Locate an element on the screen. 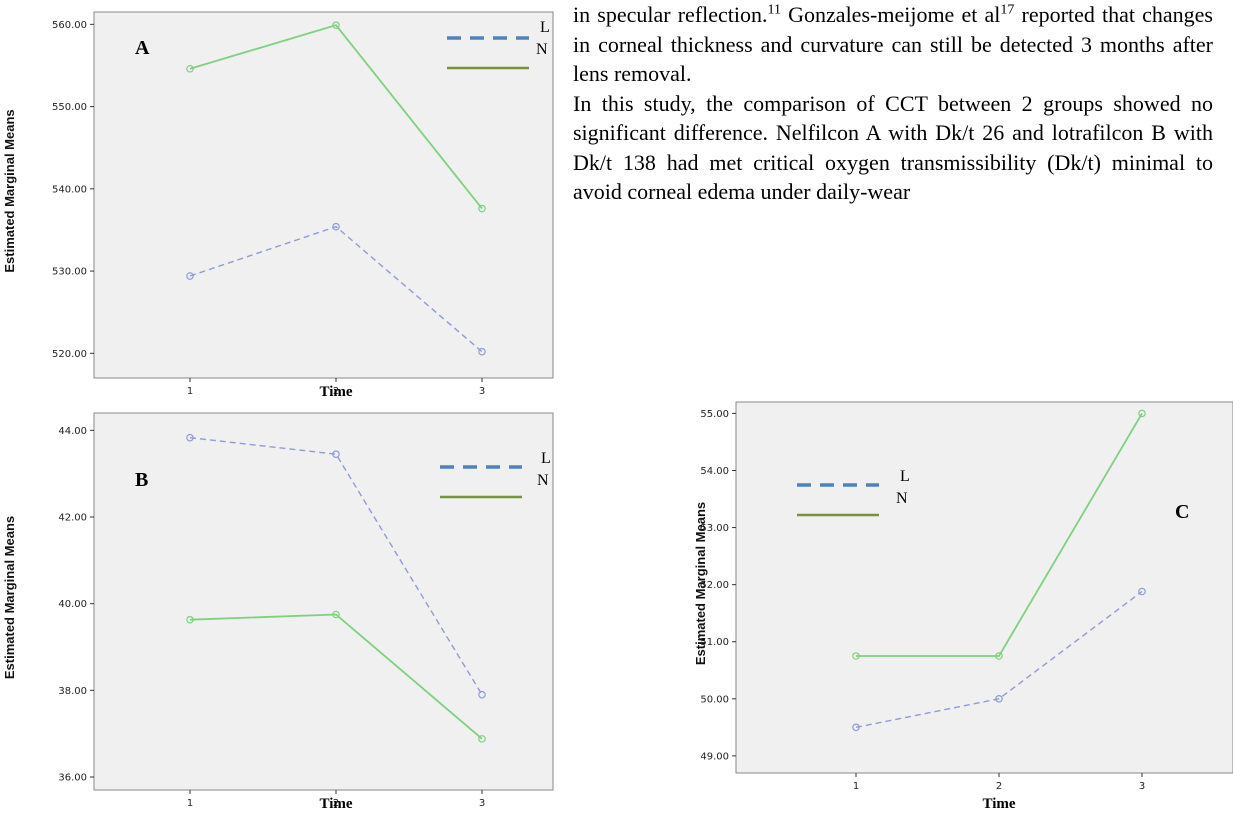 The image size is (1233, 816). chart-c-y-tick-label: 50.00 is located at coordinates (714, 699).